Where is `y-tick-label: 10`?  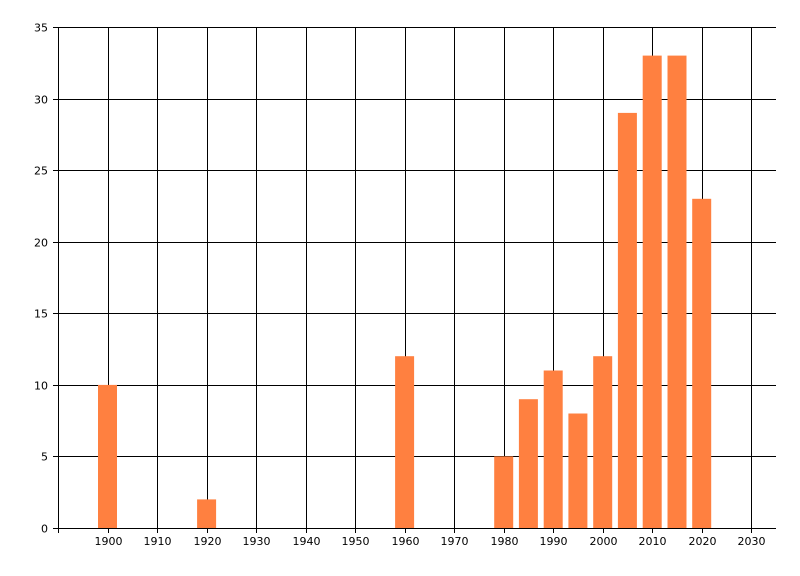 y-tick-label: 10 is located at coordinates (41, 386).